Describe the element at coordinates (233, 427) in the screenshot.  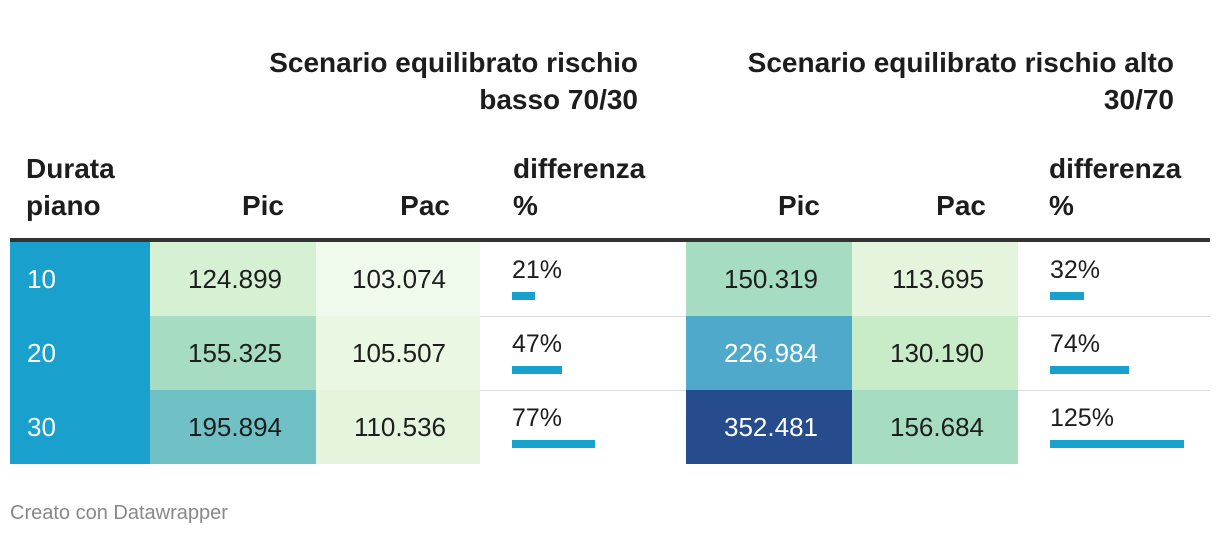
I see `low-pic-cell: 195.894` at that location.